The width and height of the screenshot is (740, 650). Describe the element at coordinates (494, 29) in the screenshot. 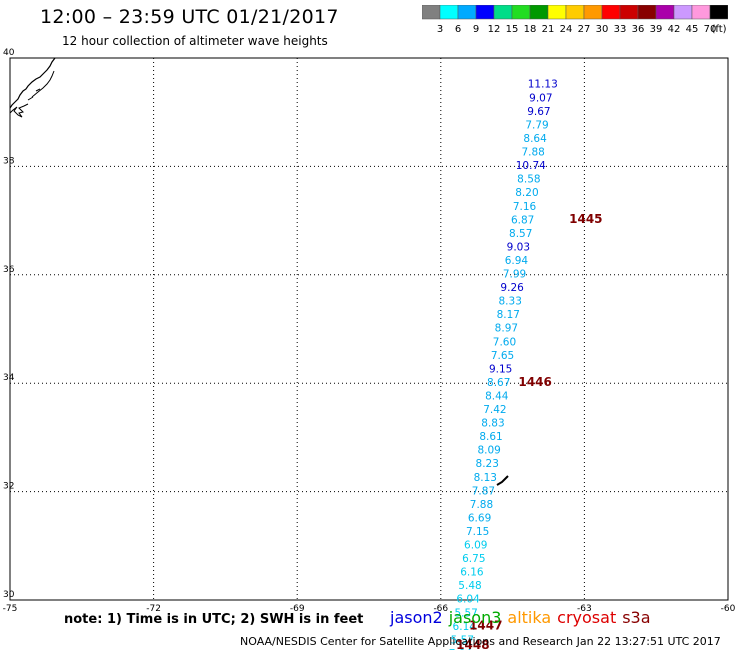

I see `colorbar-label: 12` at that location.